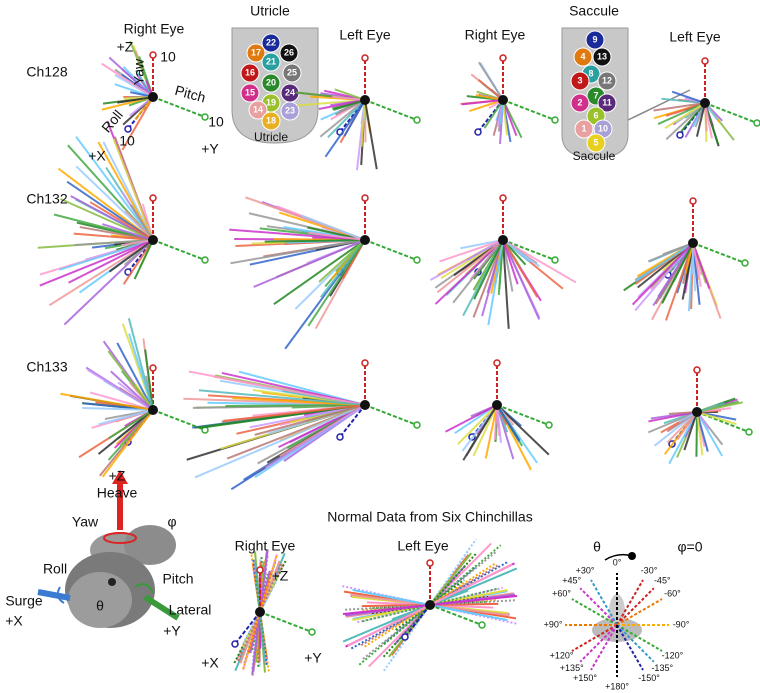  Describe the element at coordinates (607, 80) in the screenshot. I see `electrode-number: 12` at that location.